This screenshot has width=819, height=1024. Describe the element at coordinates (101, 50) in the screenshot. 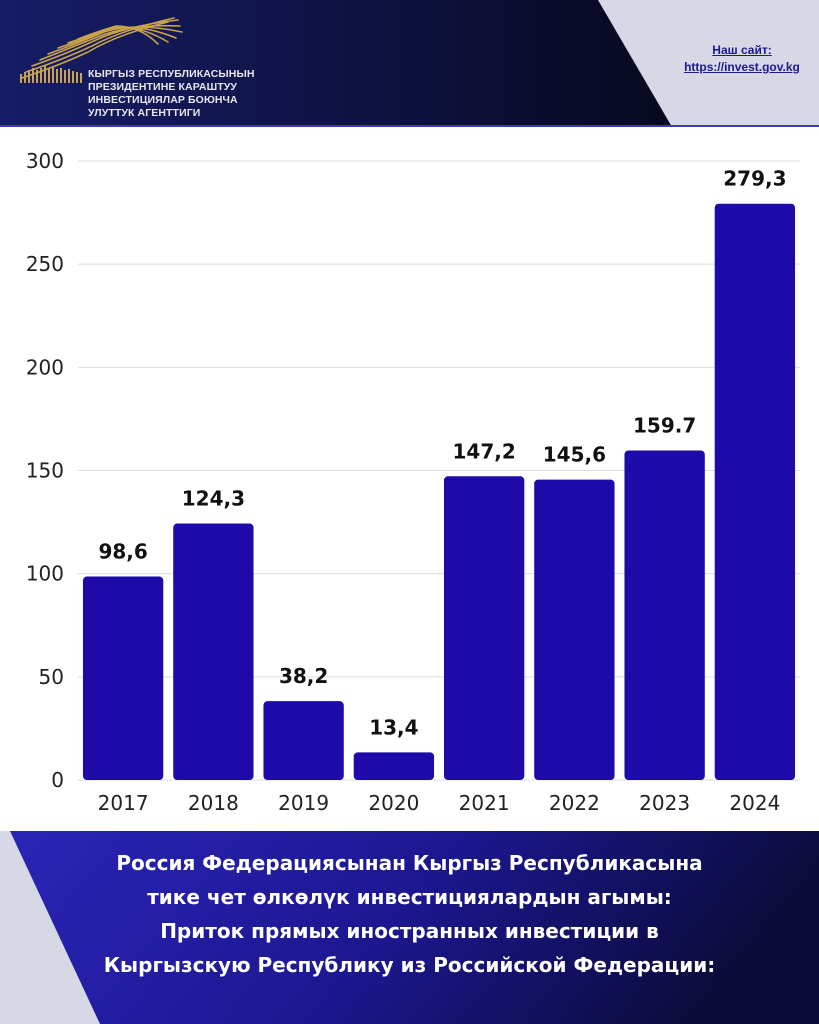

I see `kyrgyz-map-logo` at that location.